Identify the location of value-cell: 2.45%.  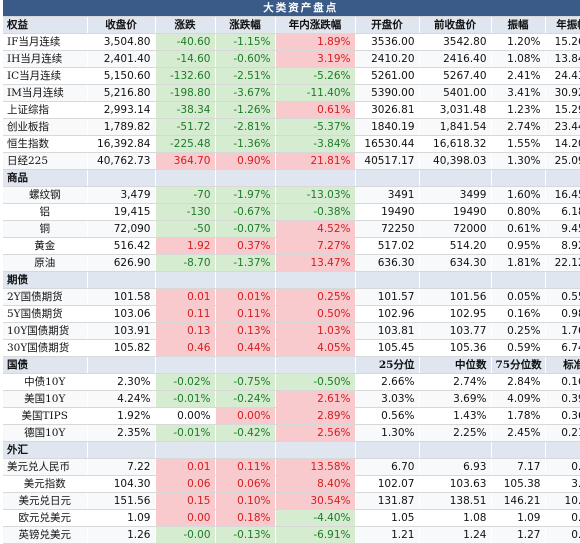
(518, 433).